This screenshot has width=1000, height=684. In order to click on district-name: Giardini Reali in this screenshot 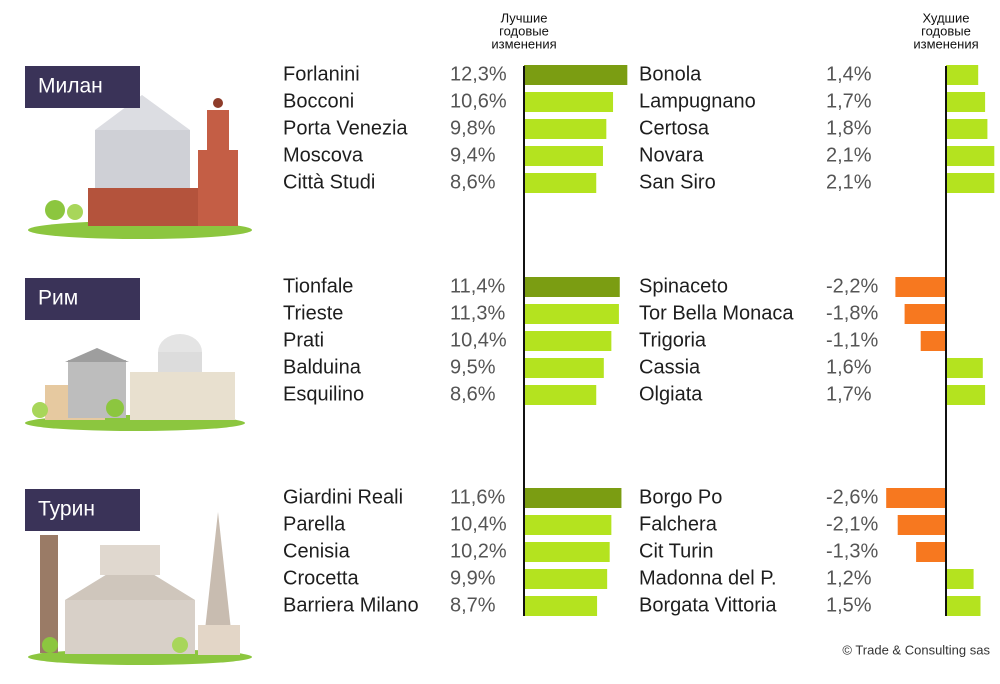, I will do `click(343, 497)`.